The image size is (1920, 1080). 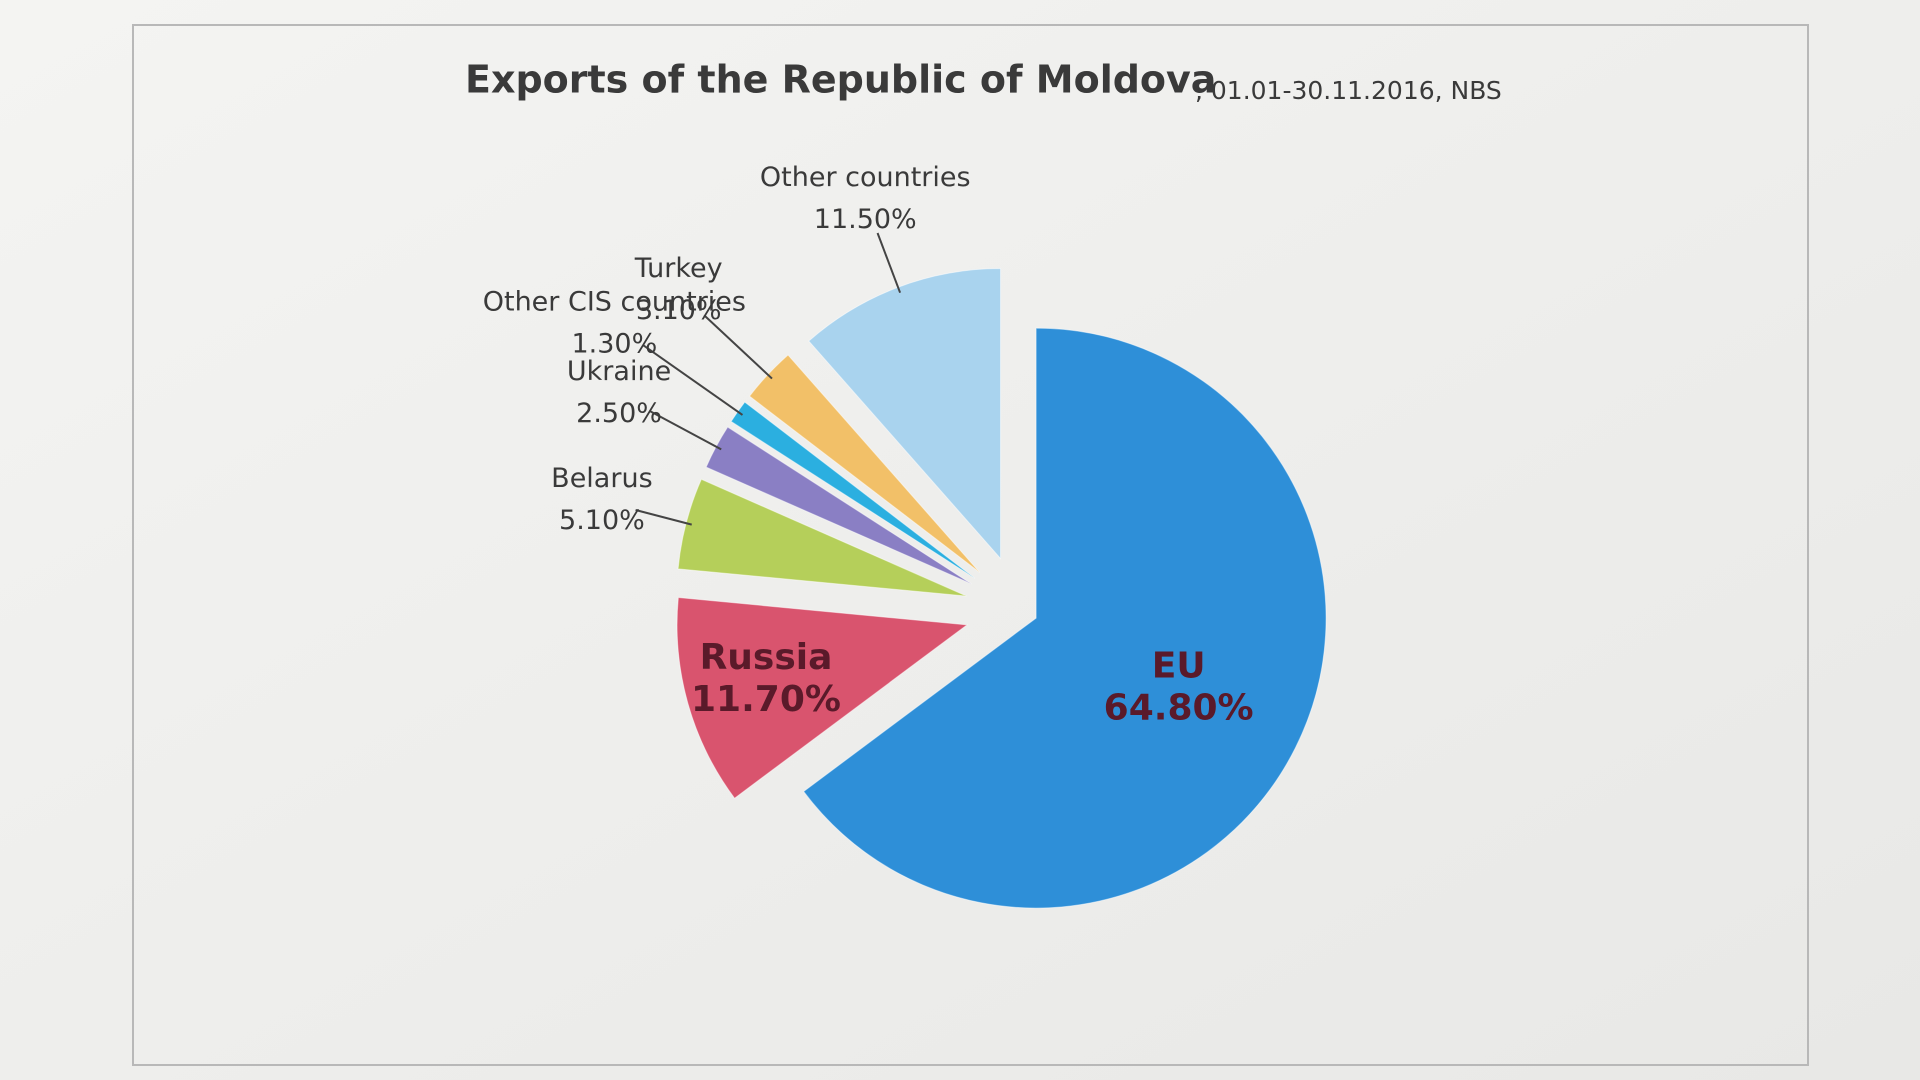 I want to click on chart-subtitle: , 01.01-30.11.2016, NBS, so click(x=1348, y=90).